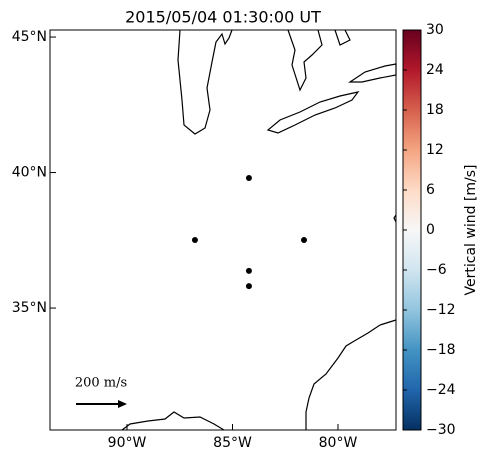 Image resolution: width=487 pixels, height=460 pixels. What do you see at coordinates (127, 443) in the screenshot?
I see `x-tick-label: 90°W` at bounding box center [127, 443].